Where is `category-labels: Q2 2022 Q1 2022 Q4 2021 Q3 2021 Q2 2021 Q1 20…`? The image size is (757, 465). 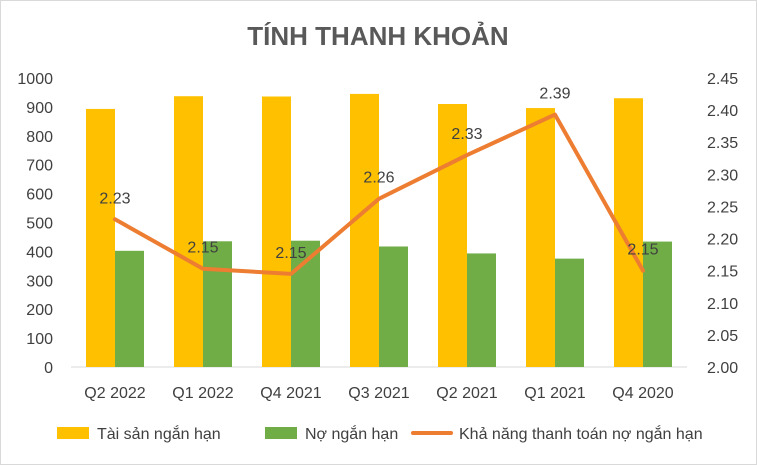 category-labels: Q2 2022 Q1 2022 Q4 2021 Q3 2021 Q2 2021 Q1 20… is located at coordinates (378, 393).